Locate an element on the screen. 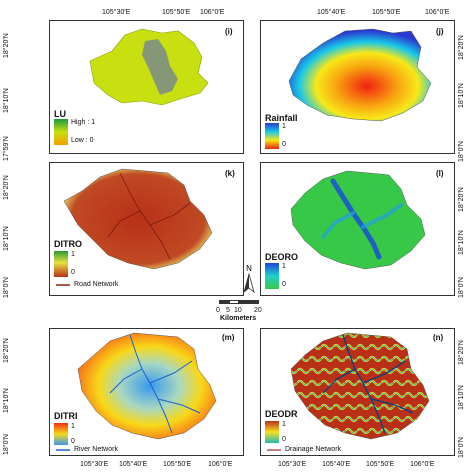 This screenshot has height=474, width=474. panel-deoro: (l) DEORO 1 0 is located at coordinates (357, 229).